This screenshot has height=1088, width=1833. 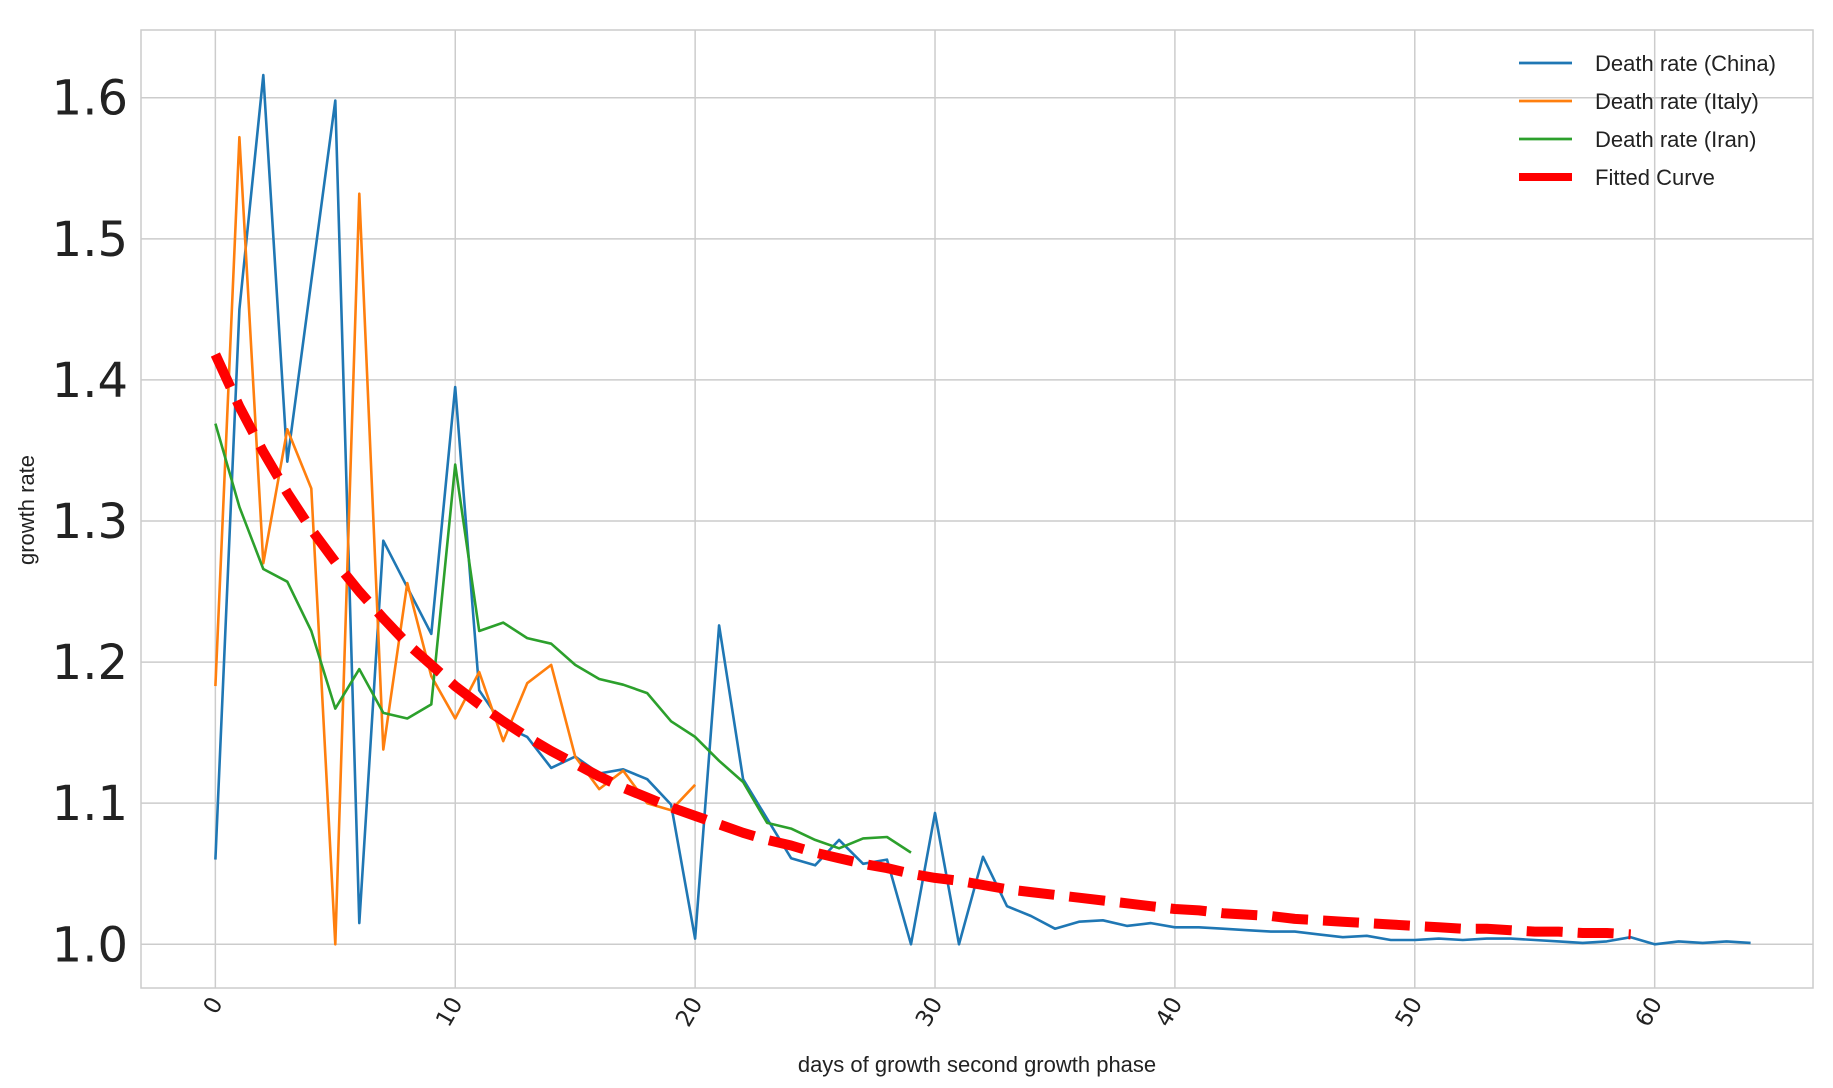 I want to click on y-tick-label: 1.6, so click(x=90, y=99).